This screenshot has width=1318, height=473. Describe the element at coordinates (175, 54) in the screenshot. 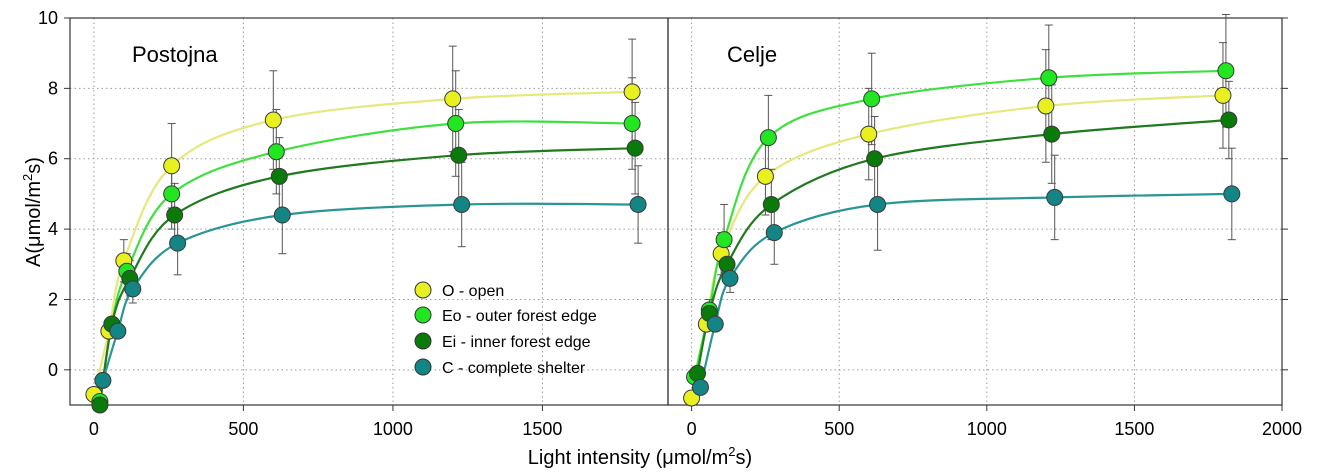

I see `panel-title: Postojna` at that location.